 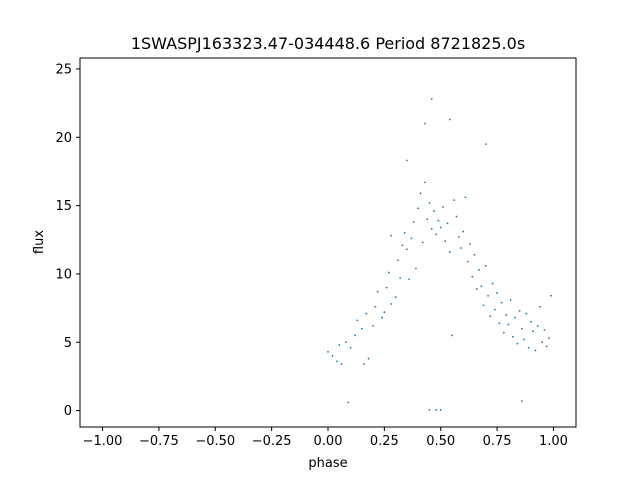 I want to click on x-tick-label: −1.00, so click(x=103, y=441).